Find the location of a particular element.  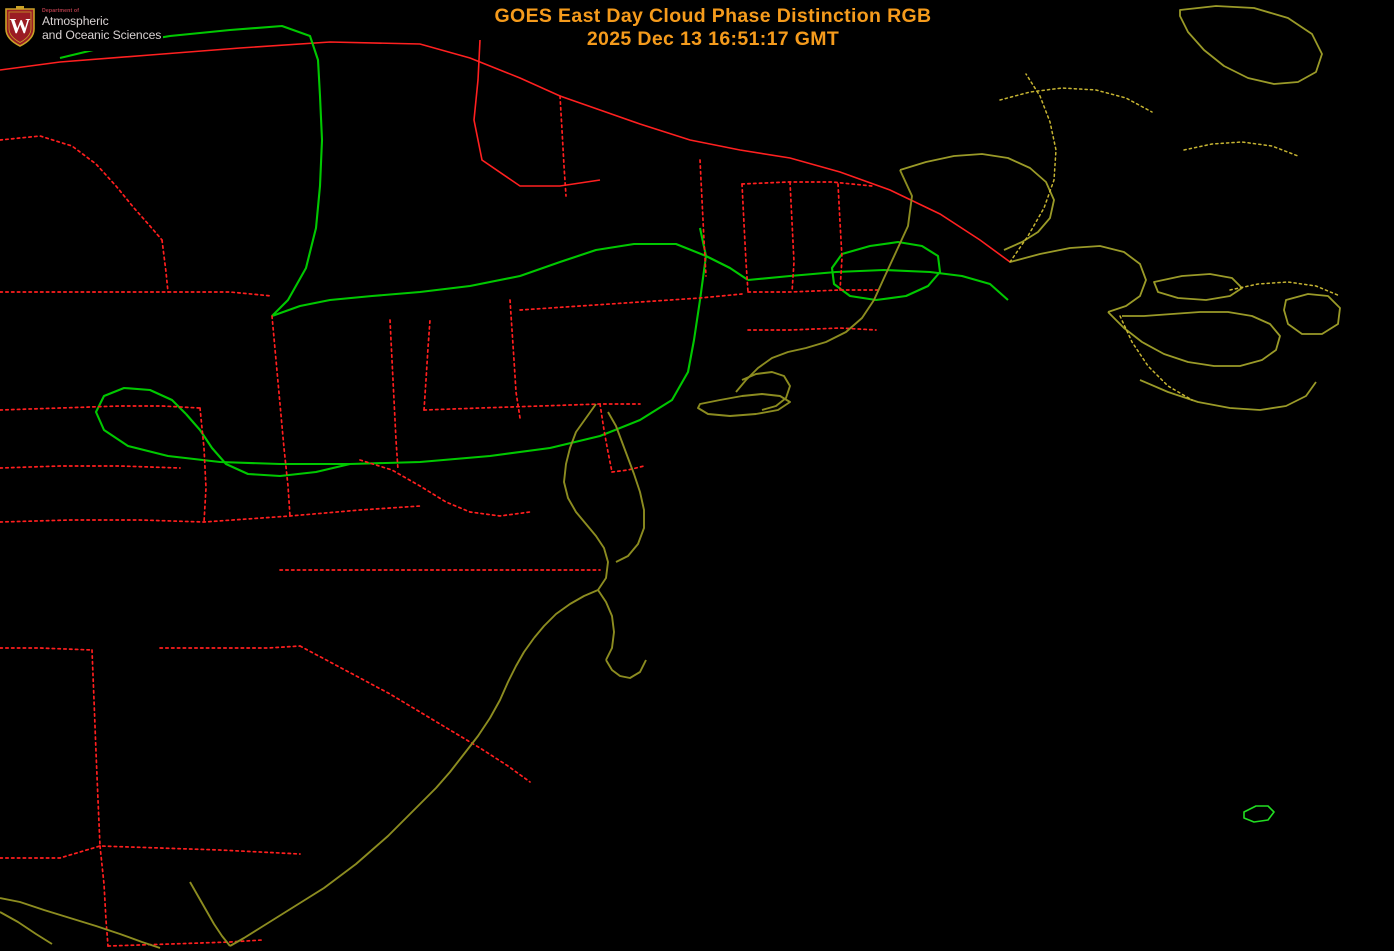

institution-line-2: and Oceanic Sciences is located at coordinates (102, 35).